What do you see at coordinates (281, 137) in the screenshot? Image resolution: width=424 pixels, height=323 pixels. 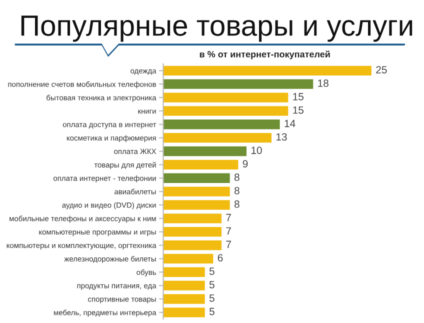 I see `data-label: 13` at bounding box center [281, 137].